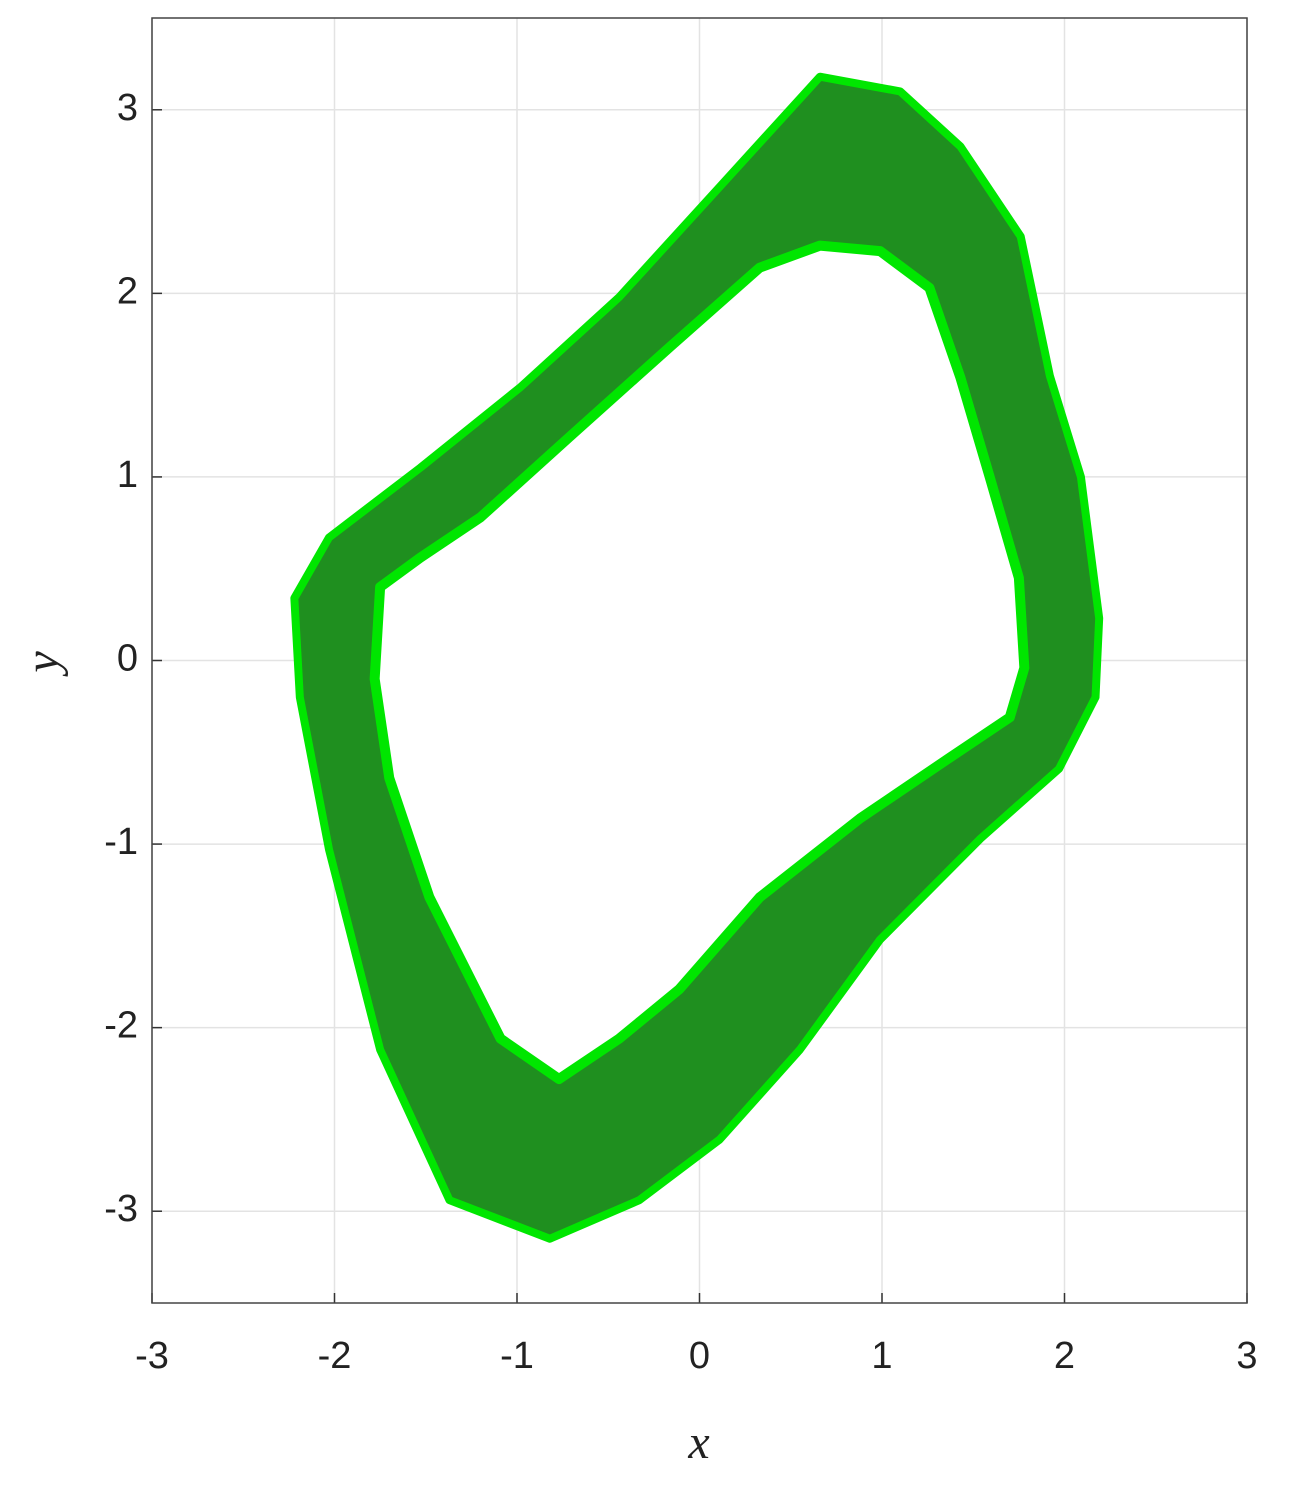  What do you see at coordinates (127, 108) in the screenshot?
I see `y-tick-label: 3` at bounding box center [127, 108].